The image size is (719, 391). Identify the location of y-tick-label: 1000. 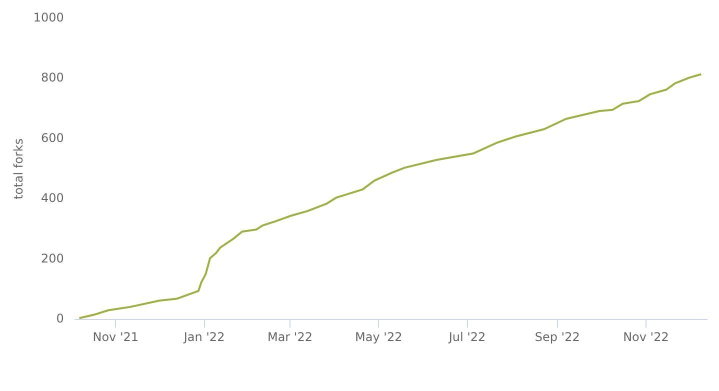
(48, 17).